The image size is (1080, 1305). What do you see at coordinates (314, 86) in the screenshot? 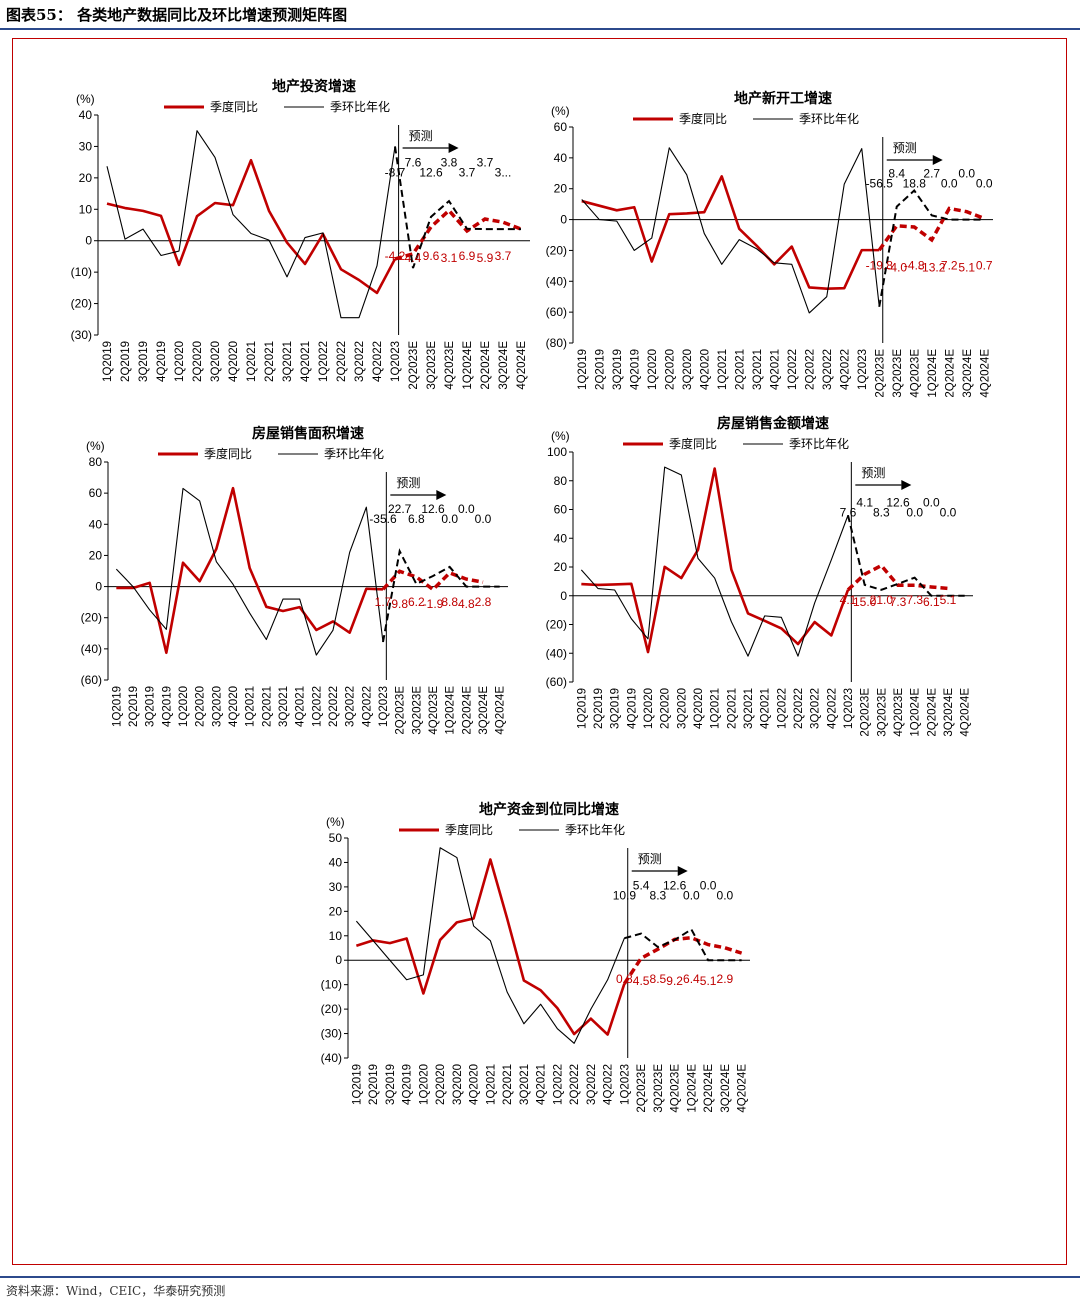
I see `chart-title: 地产投资增速` at bounding box center [314, 86].